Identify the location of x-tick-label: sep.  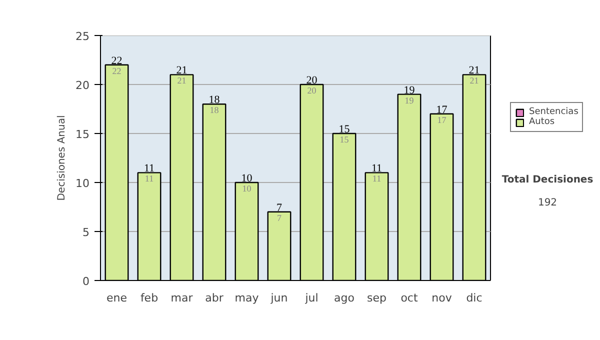
(377, 298).